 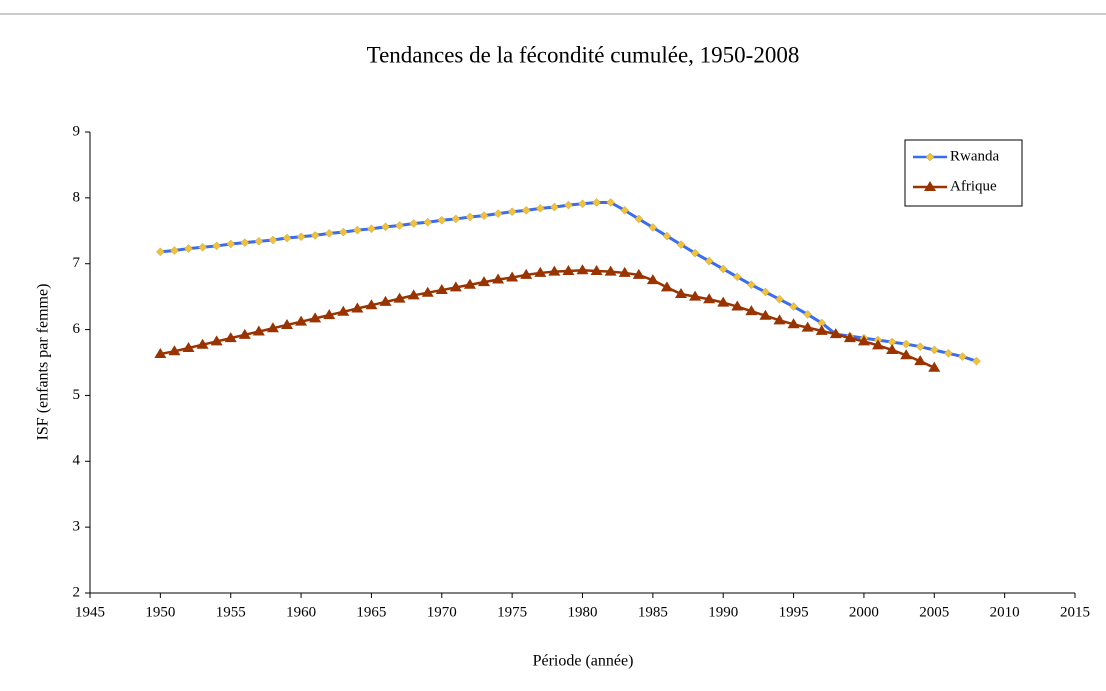 I want to click on x-tick-label: 2015, so click(x=1075, y=612).